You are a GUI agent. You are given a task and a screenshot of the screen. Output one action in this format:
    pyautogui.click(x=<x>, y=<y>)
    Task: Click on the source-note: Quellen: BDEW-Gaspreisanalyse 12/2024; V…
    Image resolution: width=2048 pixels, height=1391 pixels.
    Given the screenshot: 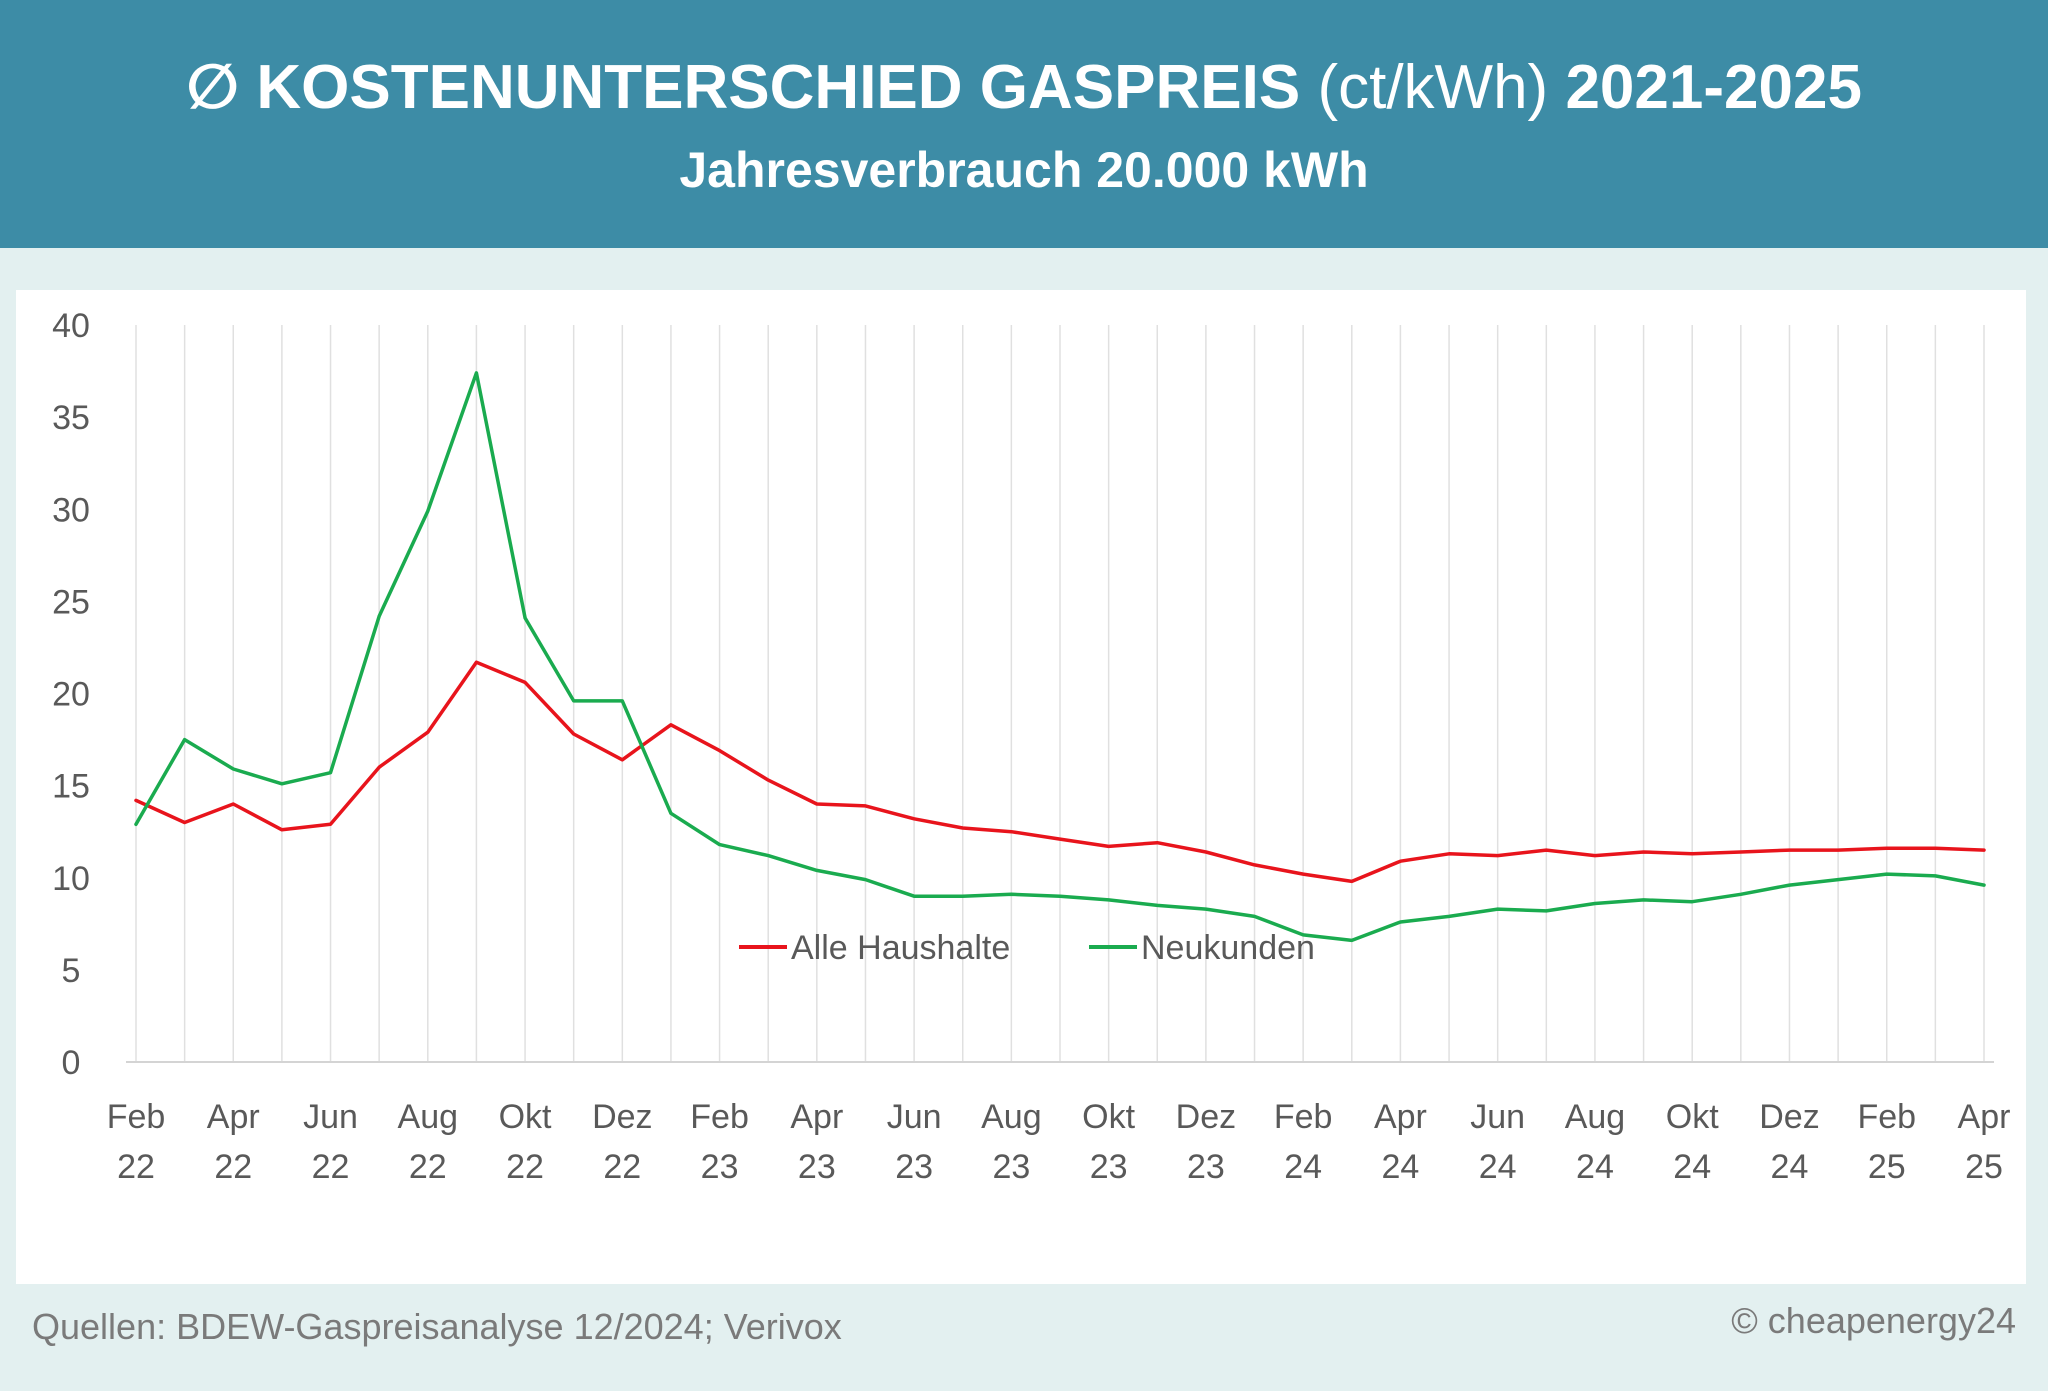 What is the action you would take?
    pyautogui.click(x=437, y=1326)
    